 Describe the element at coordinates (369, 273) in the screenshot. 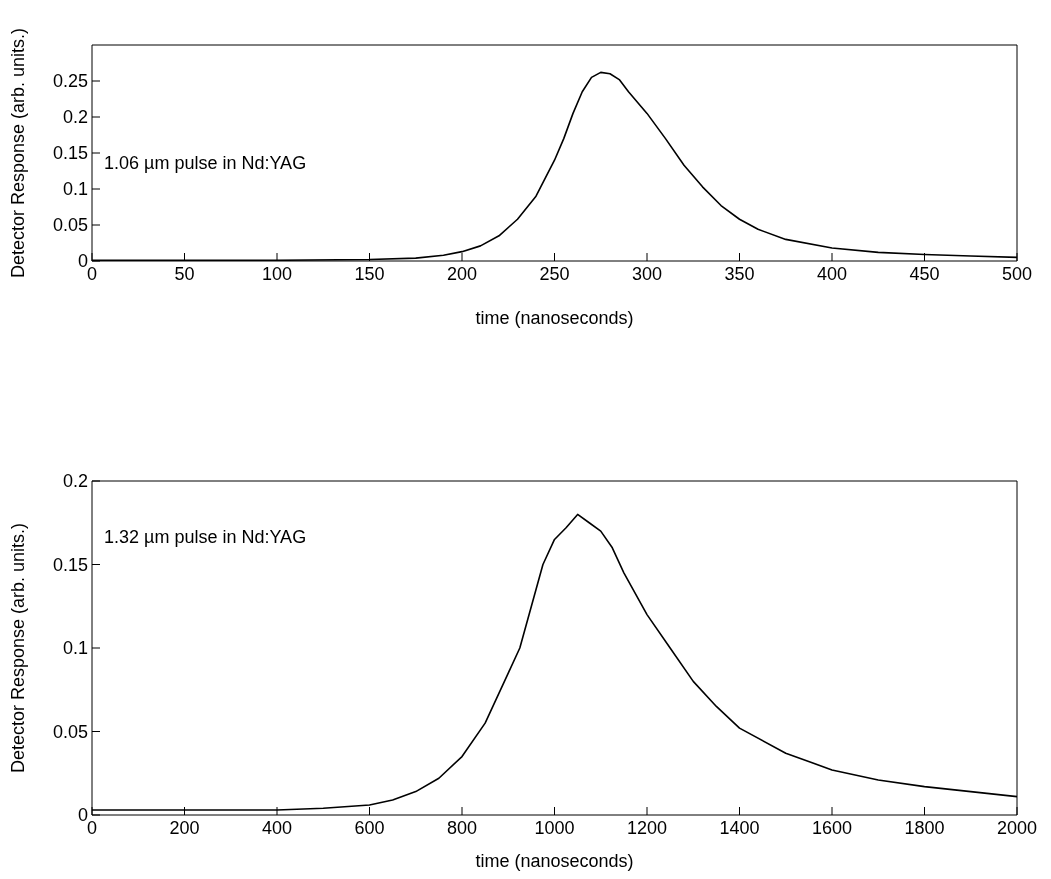

I see `x-tick-label: 150` at that location.